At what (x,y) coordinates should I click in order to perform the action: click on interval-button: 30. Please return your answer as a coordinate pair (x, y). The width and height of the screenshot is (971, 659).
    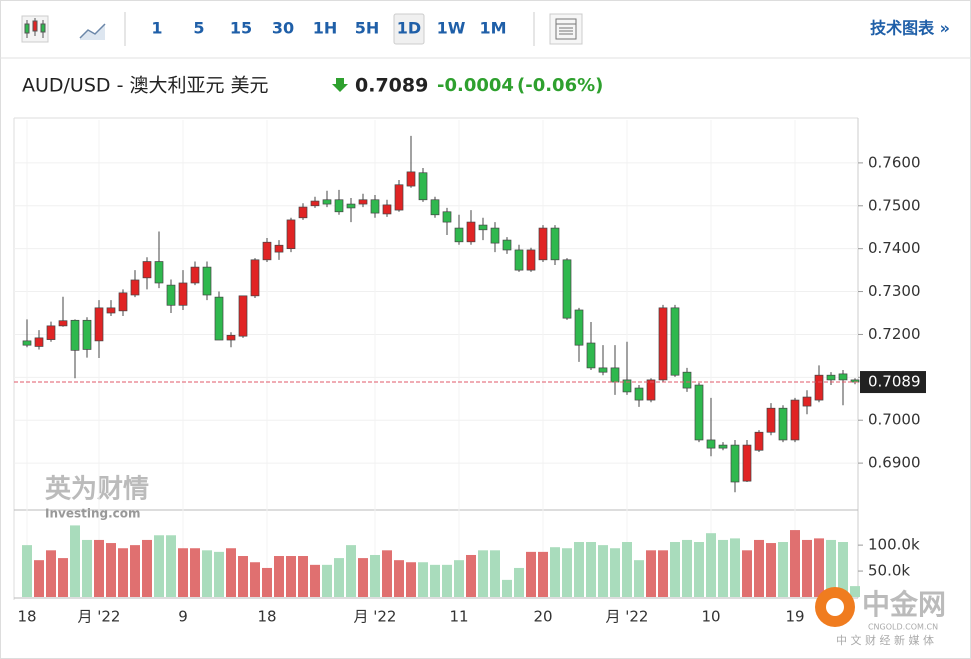
    Looking at the image, I should click on (283, 28).